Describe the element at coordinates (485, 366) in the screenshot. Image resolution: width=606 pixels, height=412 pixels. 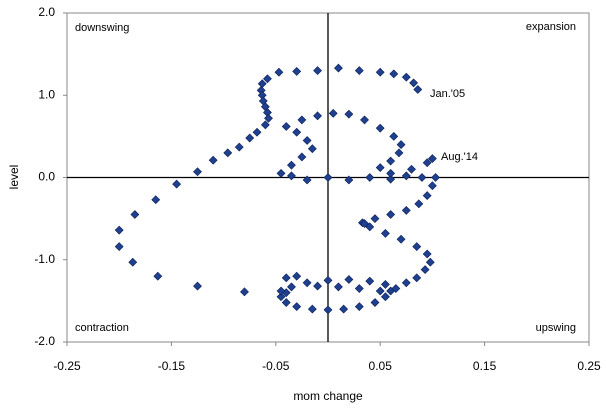
I see `x-tick-label: 0.15` at that location.